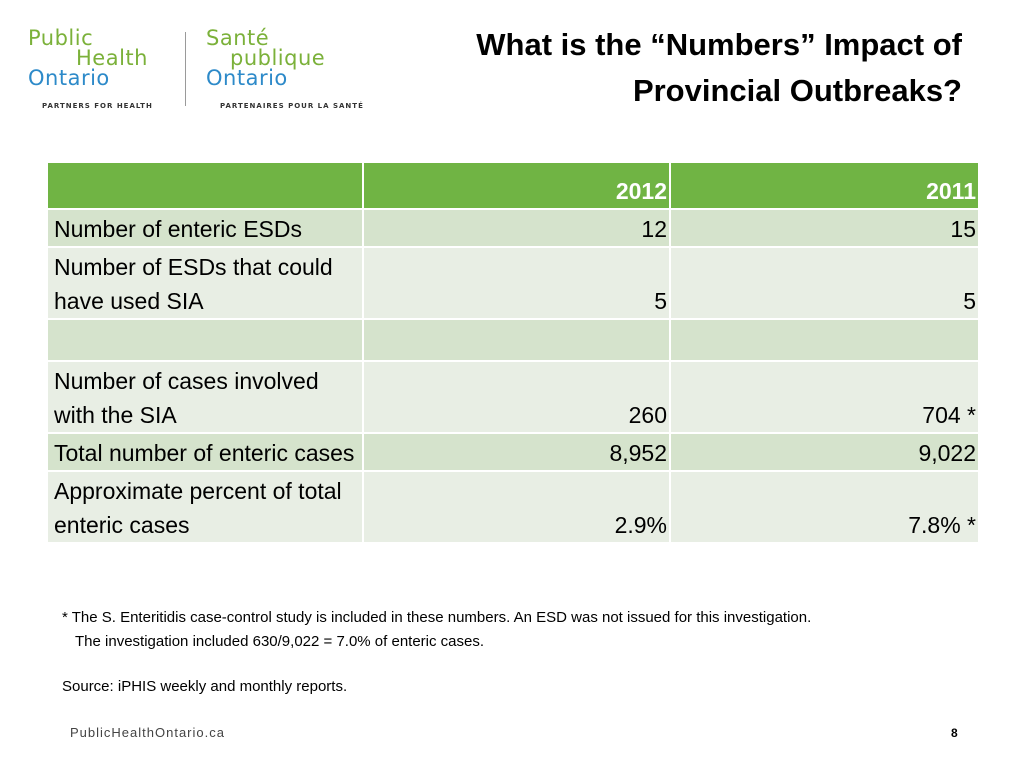 The image size is (1024, 768). Describe the element at coordinates (824, 340) in the screenshot. I see `value-2011` at that location.